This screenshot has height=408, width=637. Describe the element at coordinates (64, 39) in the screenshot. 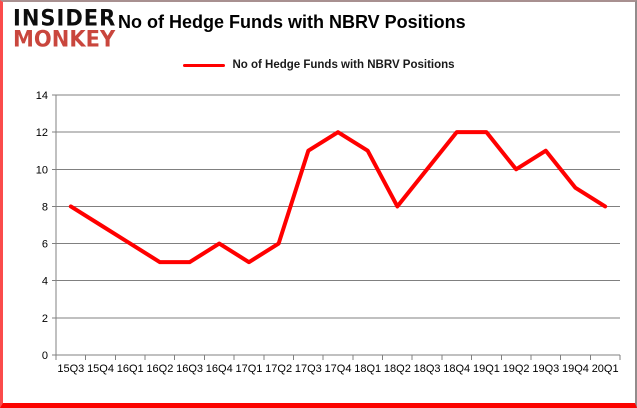

I see `logo-text-monkey: MONKEY` at that location.